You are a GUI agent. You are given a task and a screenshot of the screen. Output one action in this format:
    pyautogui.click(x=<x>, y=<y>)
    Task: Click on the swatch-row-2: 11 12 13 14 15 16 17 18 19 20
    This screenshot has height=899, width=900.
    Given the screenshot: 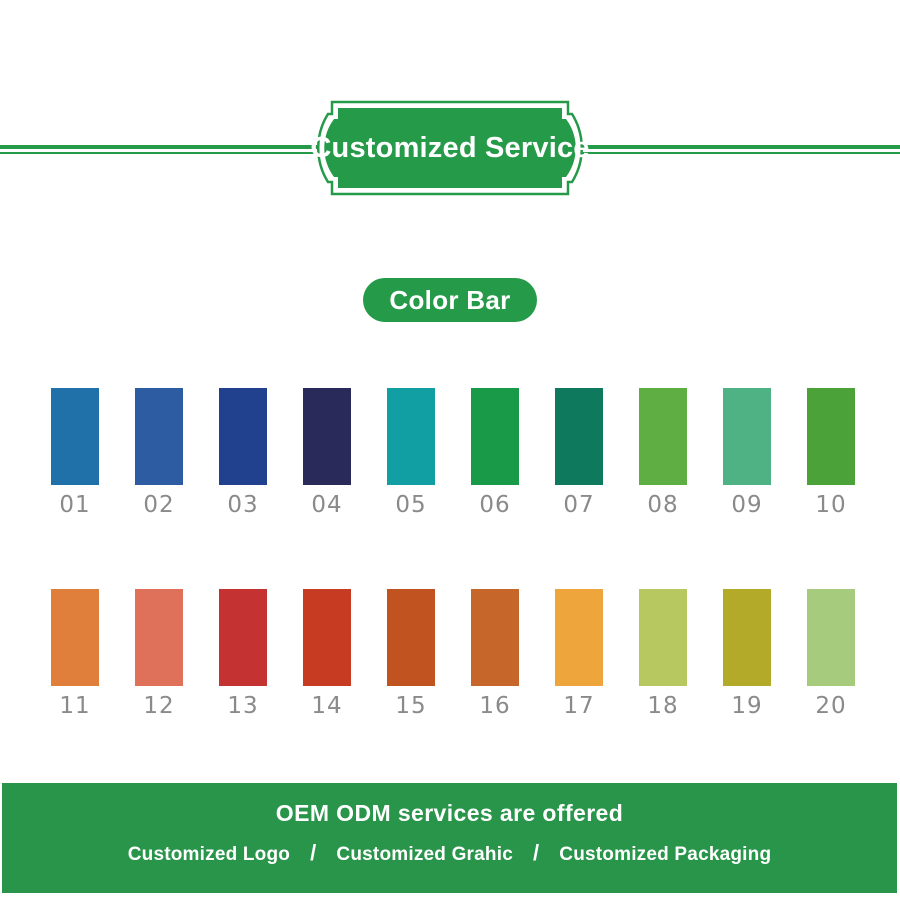 What is the action you would take?
    pyautogui.click(x=453, y=654)
    